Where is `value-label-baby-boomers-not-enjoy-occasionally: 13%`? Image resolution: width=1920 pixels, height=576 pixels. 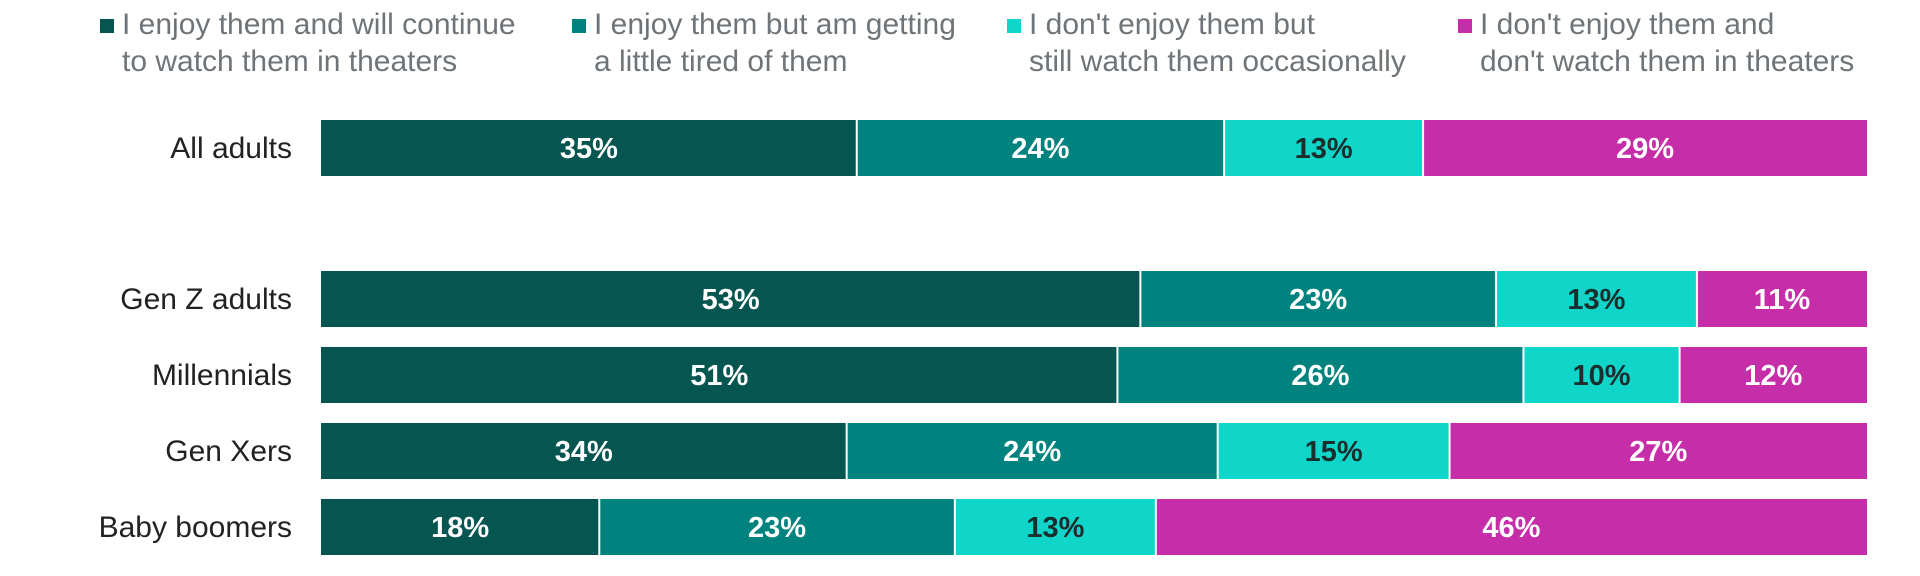 value-label-baby-boomers-not-enjoy-occasionally: 13% is located at coordinates (1055, 528).